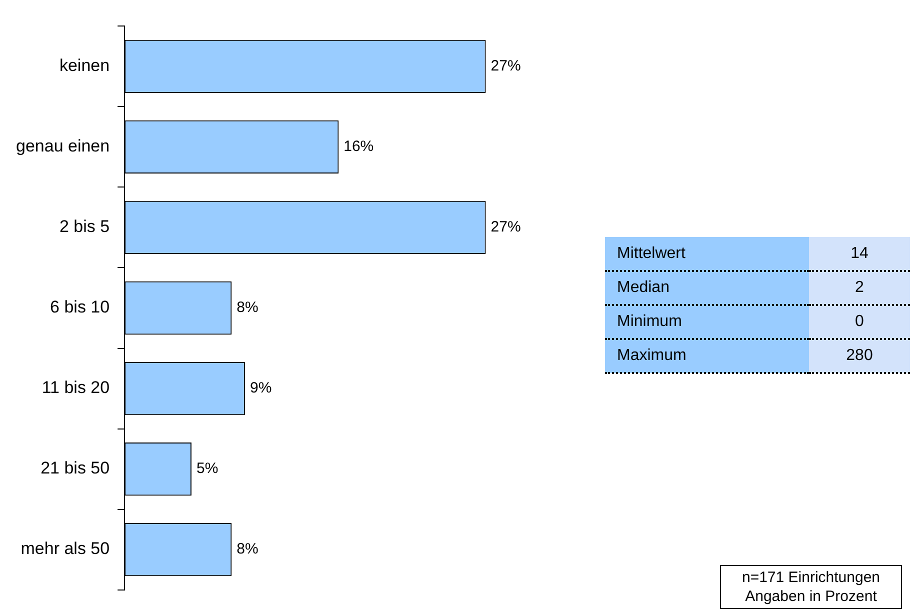  I want to click on category-label: Mittelwert, so click(707, 254).